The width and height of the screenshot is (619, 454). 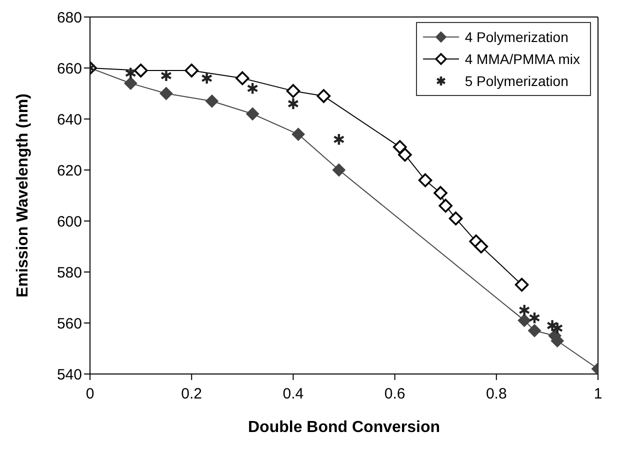 I want to click on x-tick-label: 0.4, so click(x=293, y=394).